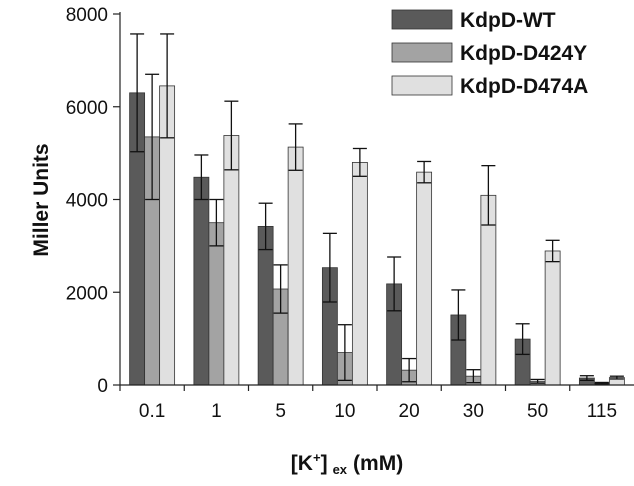 The image size is (634, 486). What do you see at coordinates (280, 411) in the screenshot?
I see `x-tick-label: 5` at bounding box center [280, 411].